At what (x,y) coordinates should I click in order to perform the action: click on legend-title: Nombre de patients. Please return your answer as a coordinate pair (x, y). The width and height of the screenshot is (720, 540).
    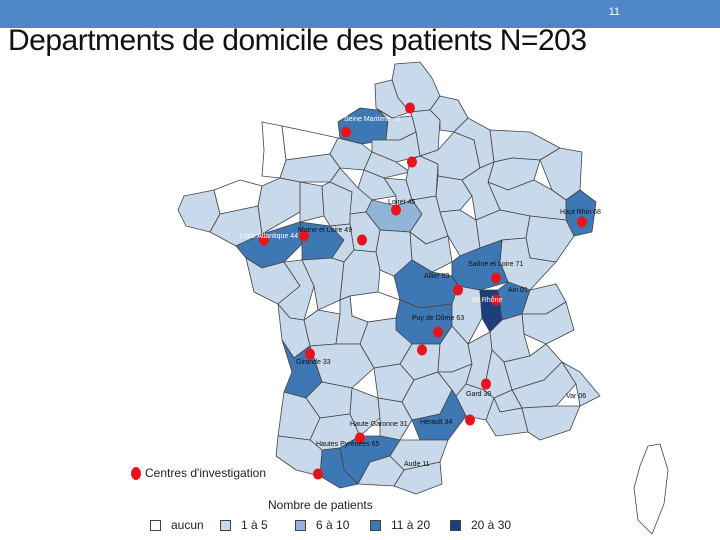
    Looking at the image, I should click on (320, 505).